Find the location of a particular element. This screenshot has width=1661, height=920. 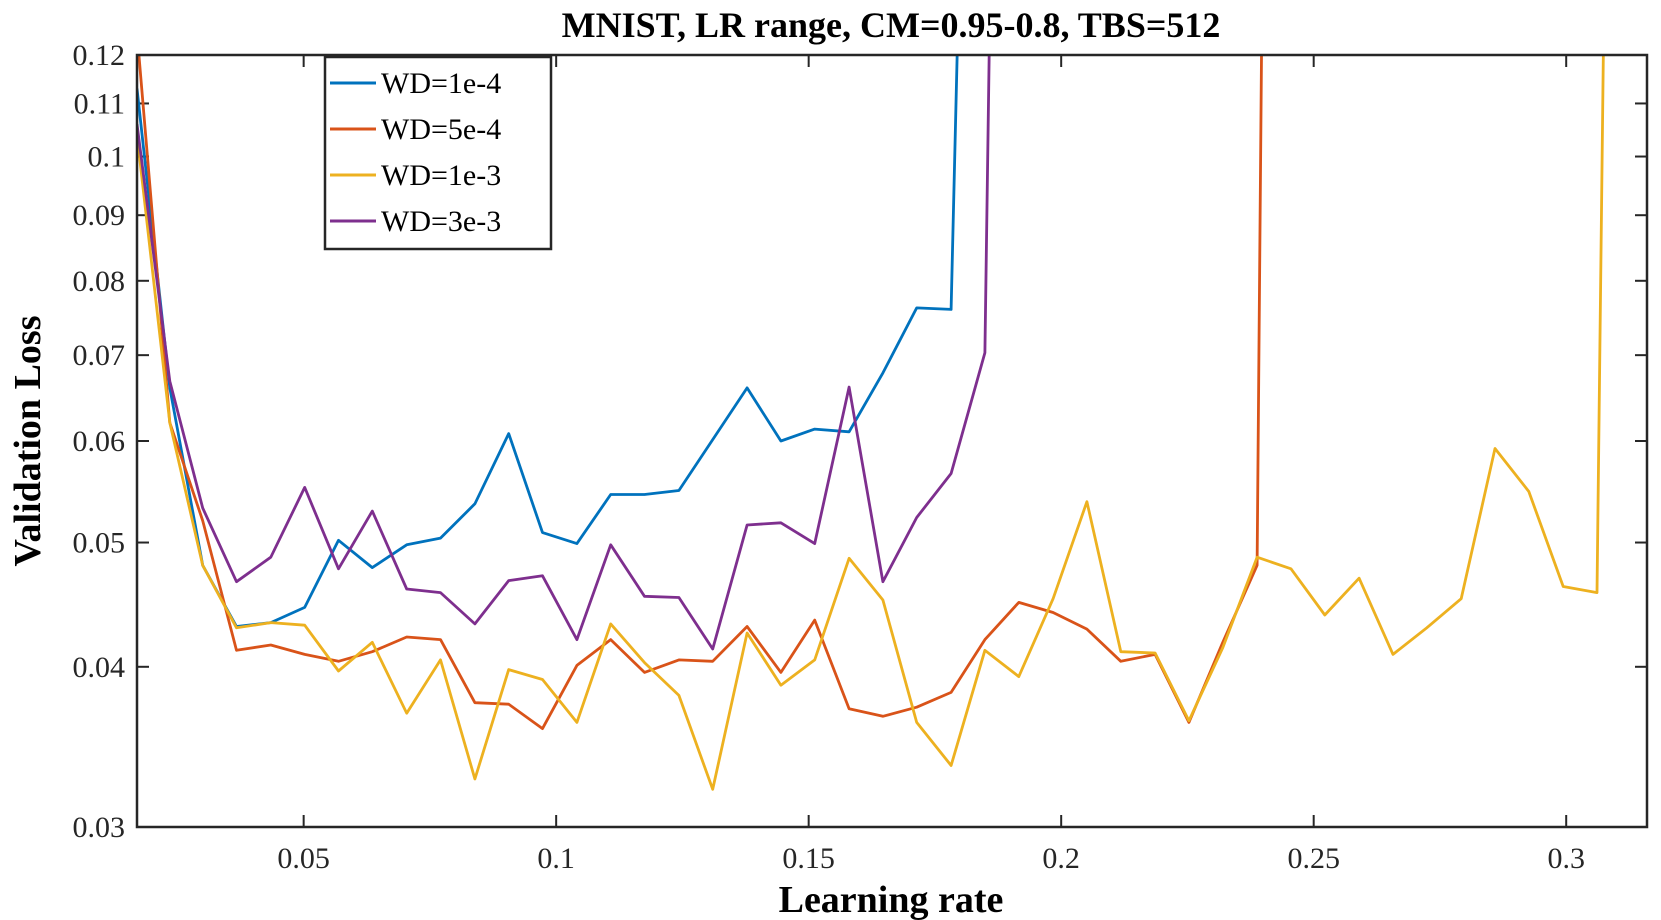

y-tick-label: 0.11 is located at coordinates (99, 103).